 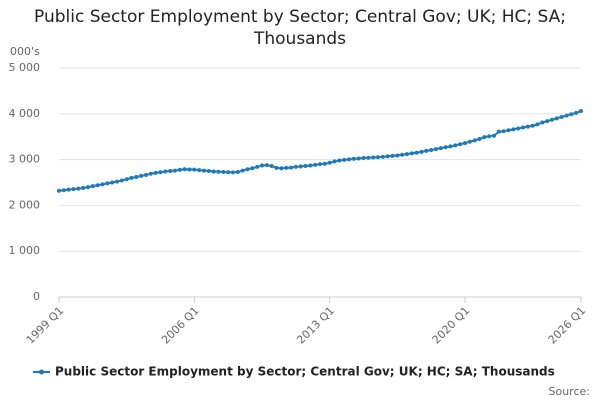 What do you see at coordinates (180, 325) in the screenshot?
I see `x-tick-label: 2006 Q1` at bounding box center [180, 325].